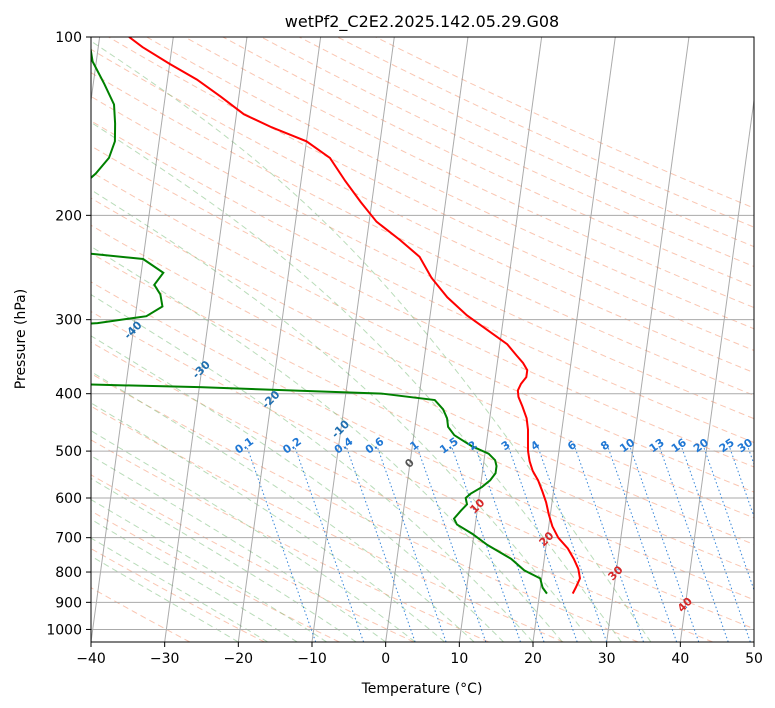  I want to click on x-tick-label: −10, so click(312, 659).